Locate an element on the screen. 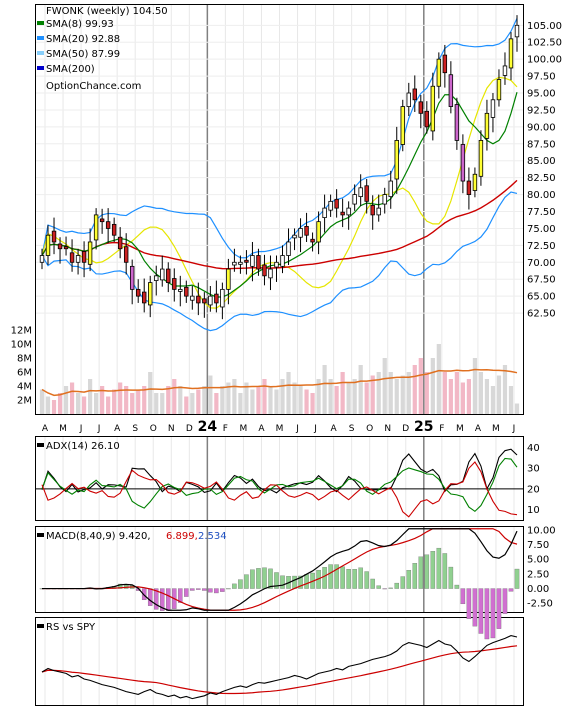 This screenshot has width=566, height=706. volume-tick-label: 2M is located at coordinates (24, 401).